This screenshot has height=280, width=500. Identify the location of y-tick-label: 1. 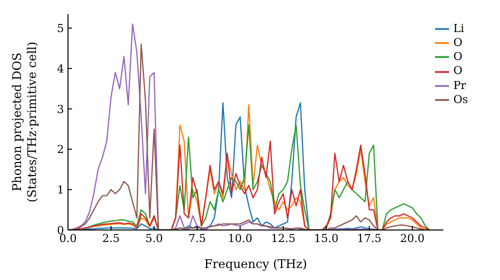
(60, 190).